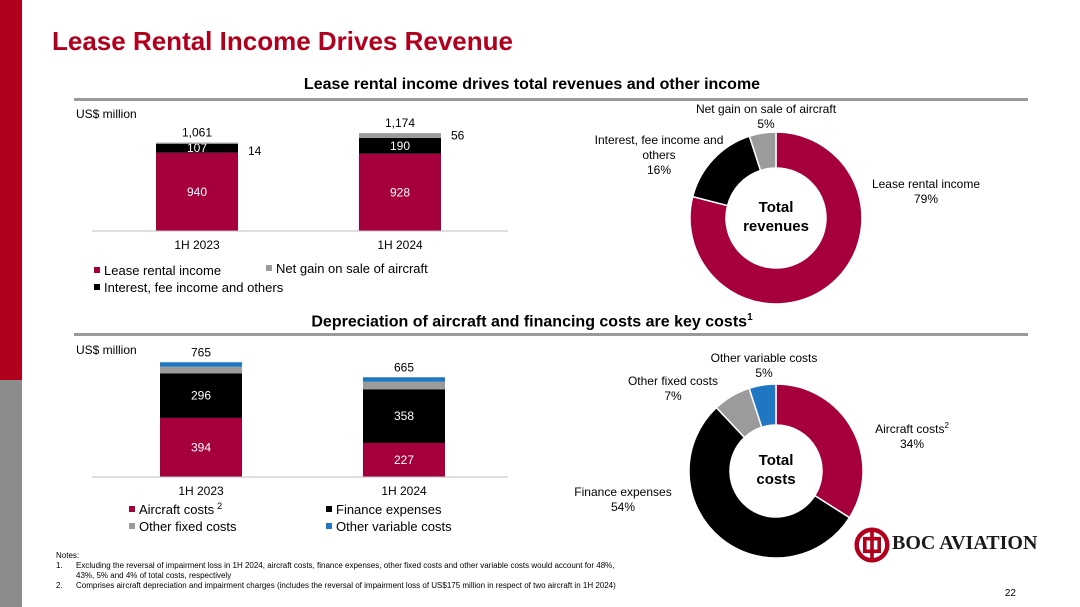  What do you see at coordinates (775, 479) in the screenshot?
I see `donut-center-label: costs` at bounding box center [775, 479].